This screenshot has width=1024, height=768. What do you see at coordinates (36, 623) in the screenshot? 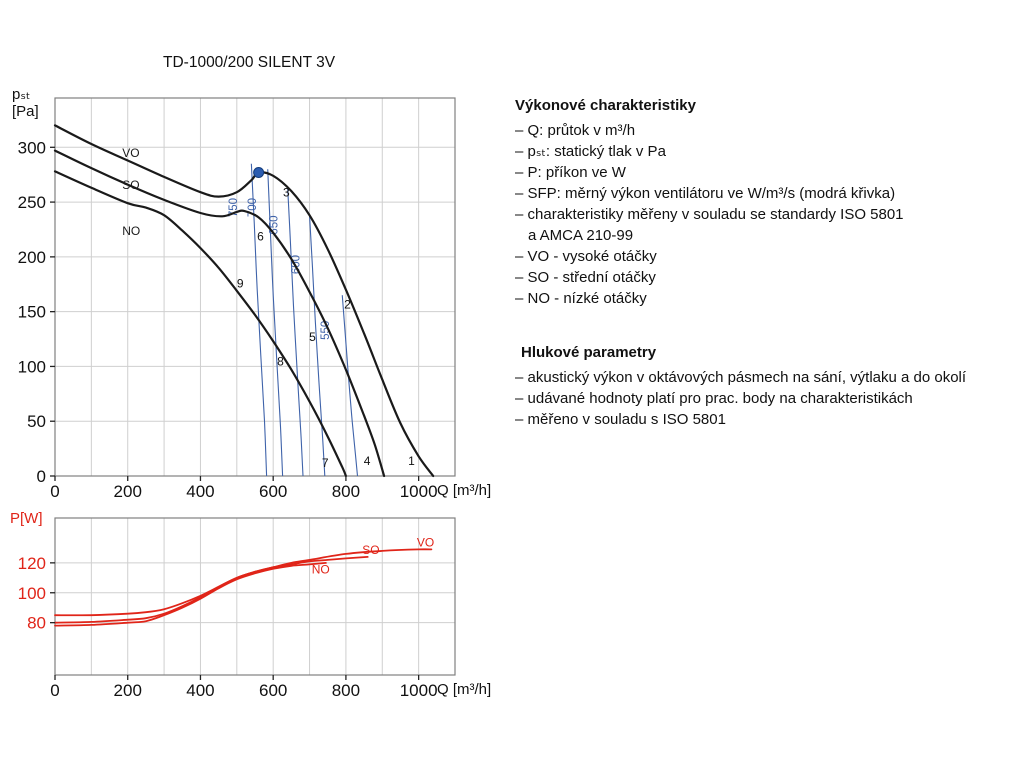
I see `svg-text: 80` at bounding box center [36, 623].